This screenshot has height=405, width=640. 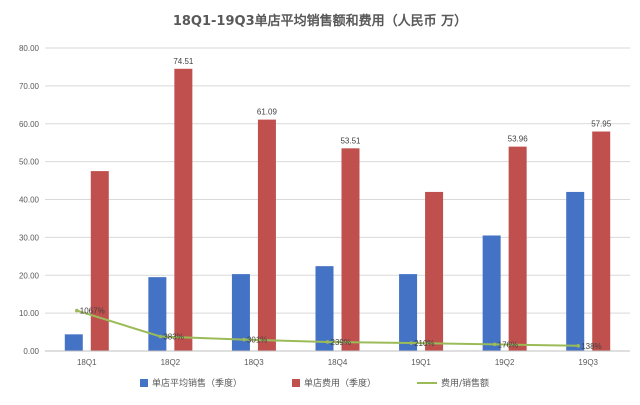 What do you see at coordinates (324, 308) in the screenshot?
I see `bar-sales-18Q4` at bounding box center [324, 308].